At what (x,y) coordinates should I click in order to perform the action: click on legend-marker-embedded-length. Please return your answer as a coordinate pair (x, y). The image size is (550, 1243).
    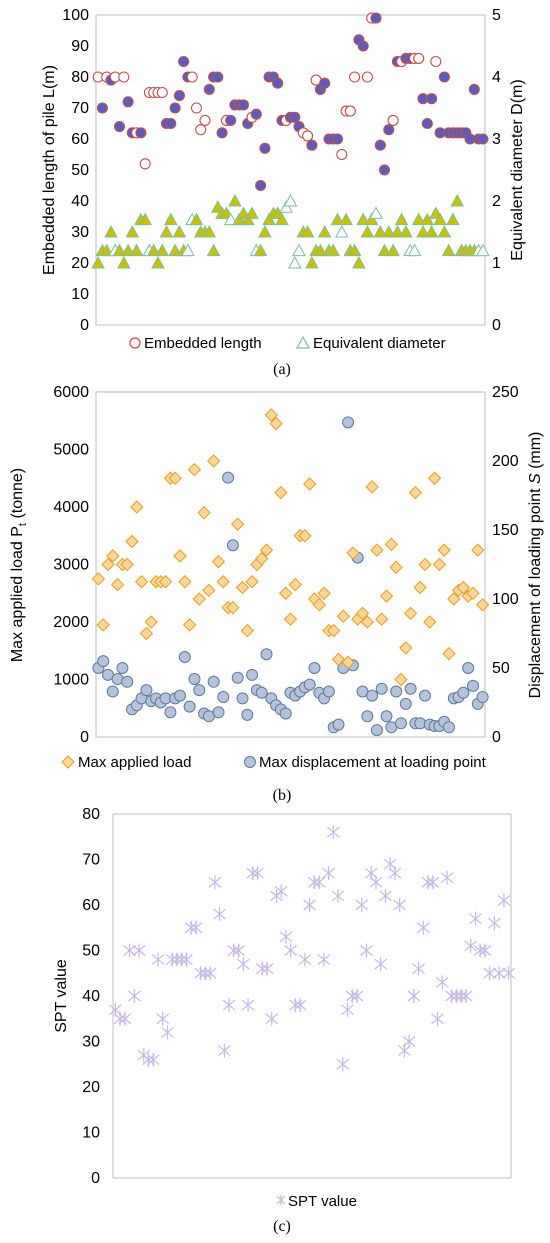
    Looking at the image, I should click on (135, 343).